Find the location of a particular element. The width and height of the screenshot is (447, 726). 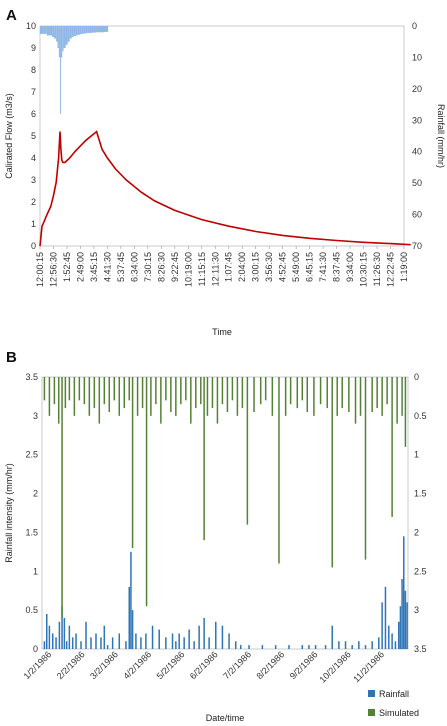

panel-b-xtick: 7/2/1986 is located at coordinates (237, 665).